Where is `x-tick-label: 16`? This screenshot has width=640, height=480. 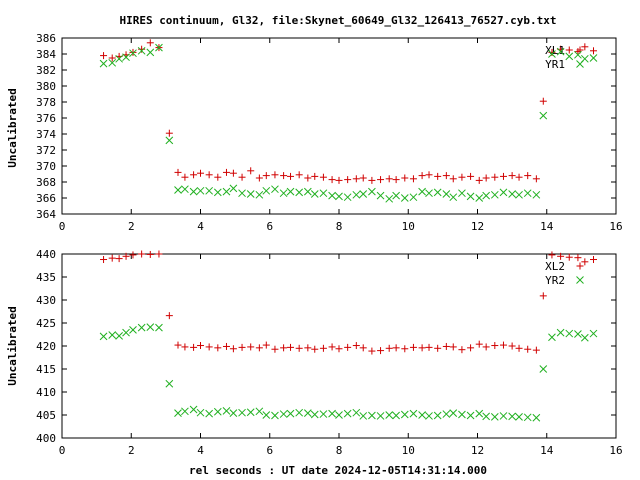 x-tick-label: 16 is located at coordinates (615, 450).